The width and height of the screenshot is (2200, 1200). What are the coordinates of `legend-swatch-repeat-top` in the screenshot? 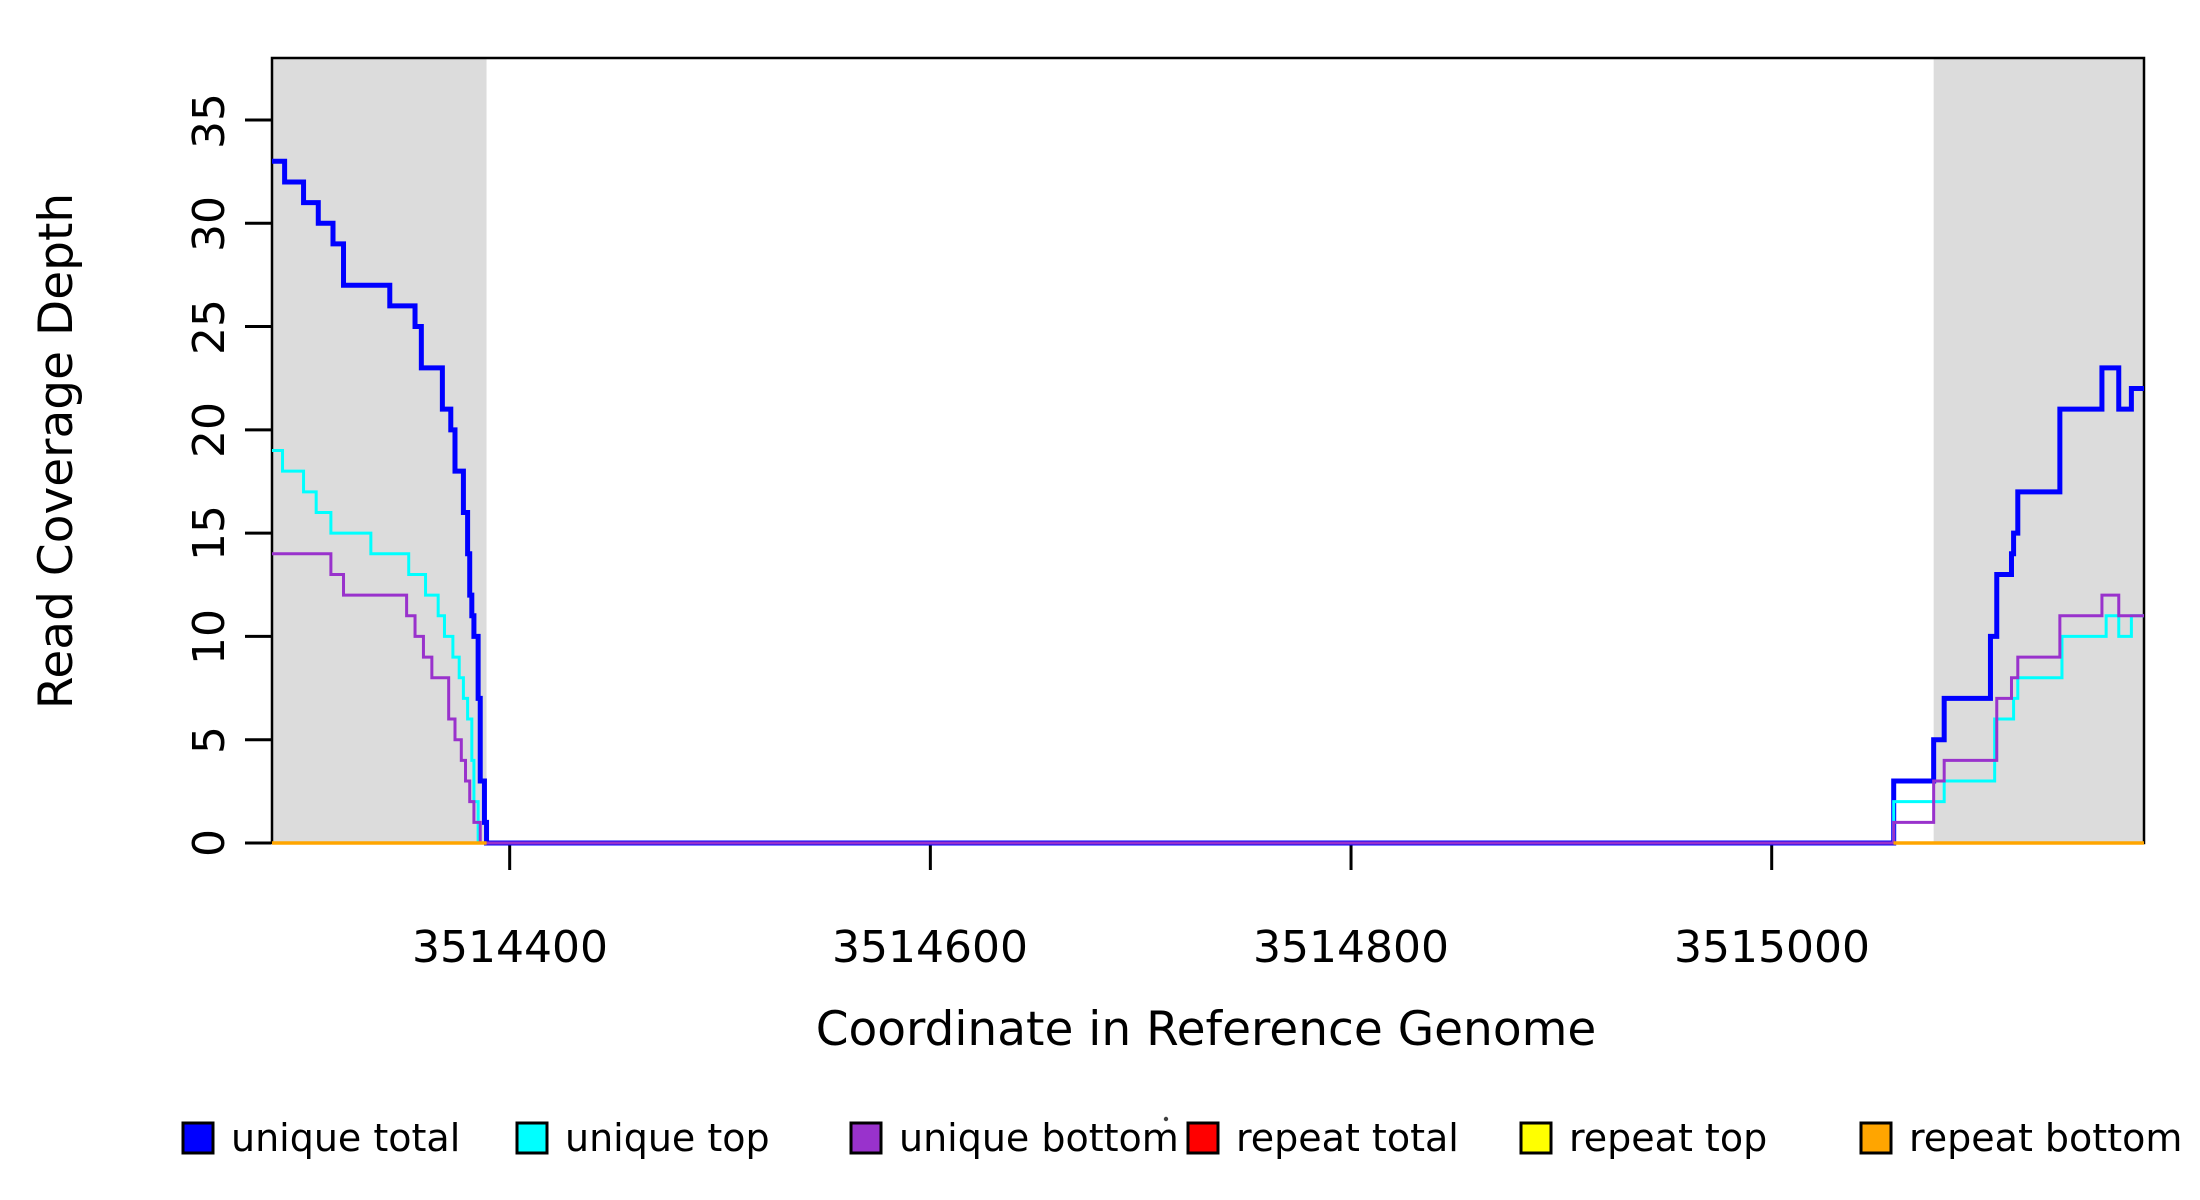 It's located at (1536, 1138).